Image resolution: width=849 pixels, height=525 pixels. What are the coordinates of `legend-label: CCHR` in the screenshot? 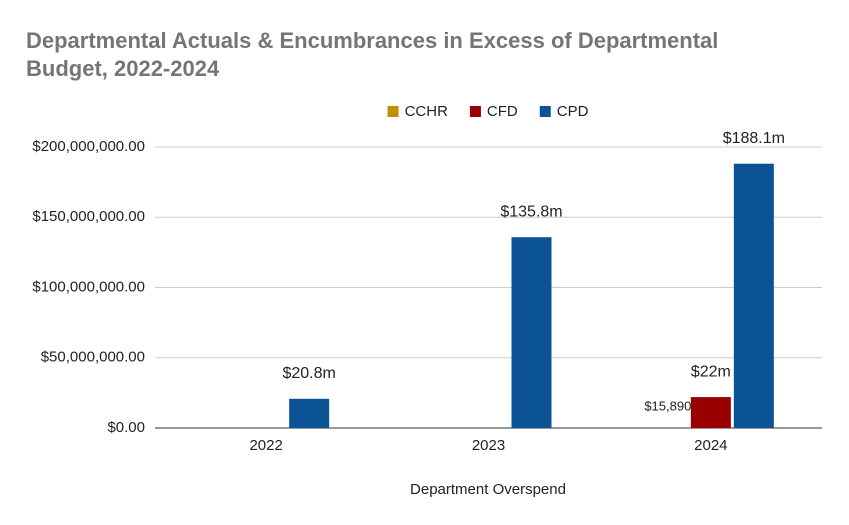 It's located at (426, 111).